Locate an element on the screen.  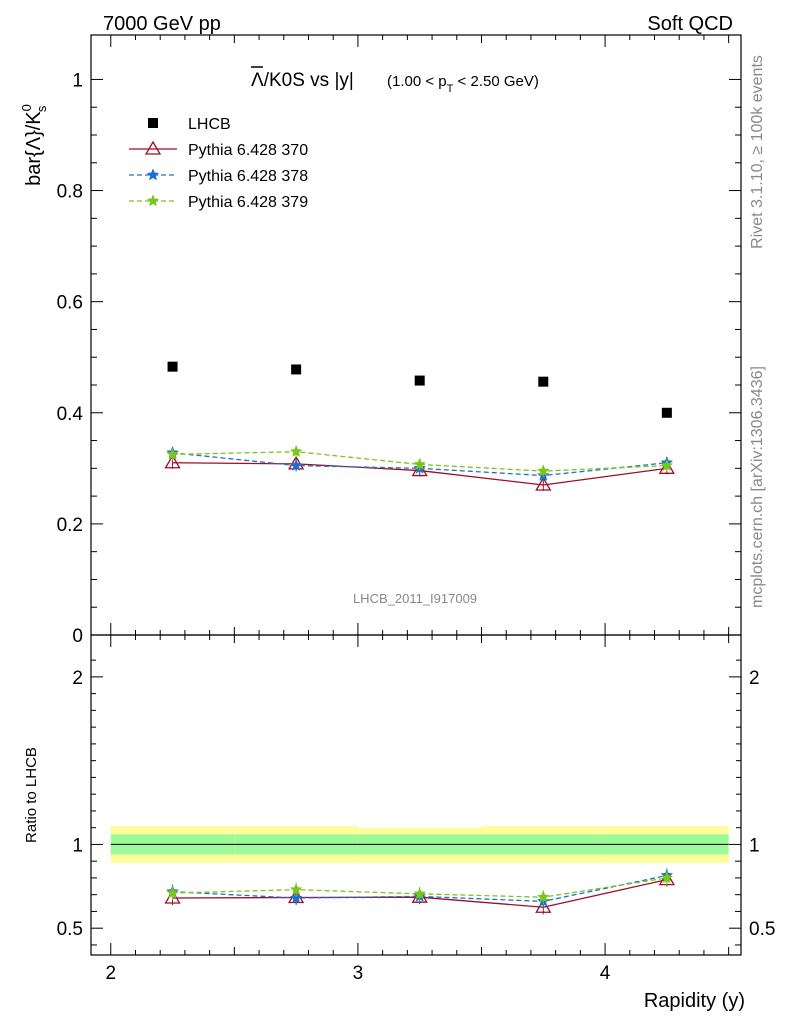
analysis-watermark: LHCB_2011_I917009 is located at coordinates (415, 598).